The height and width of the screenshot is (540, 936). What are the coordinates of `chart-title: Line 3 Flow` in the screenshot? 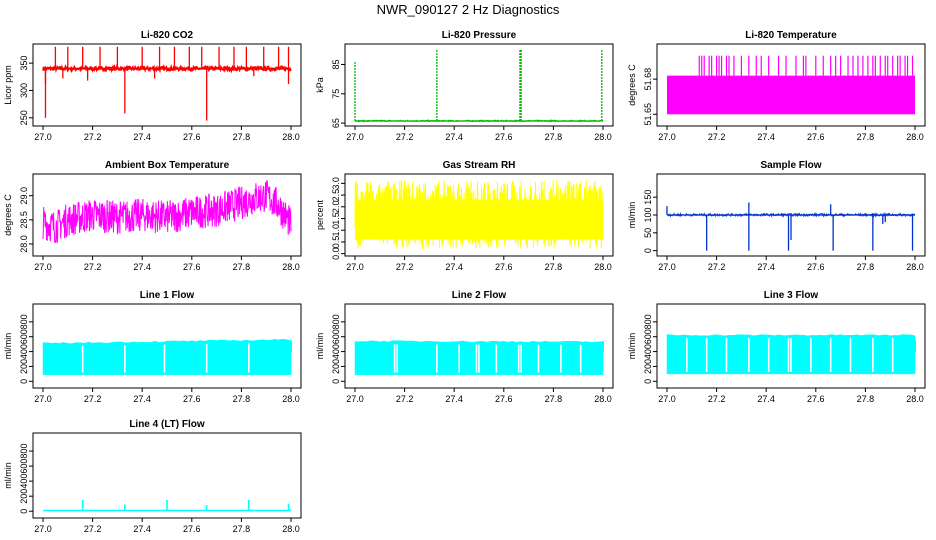 It's located at (791, 295).